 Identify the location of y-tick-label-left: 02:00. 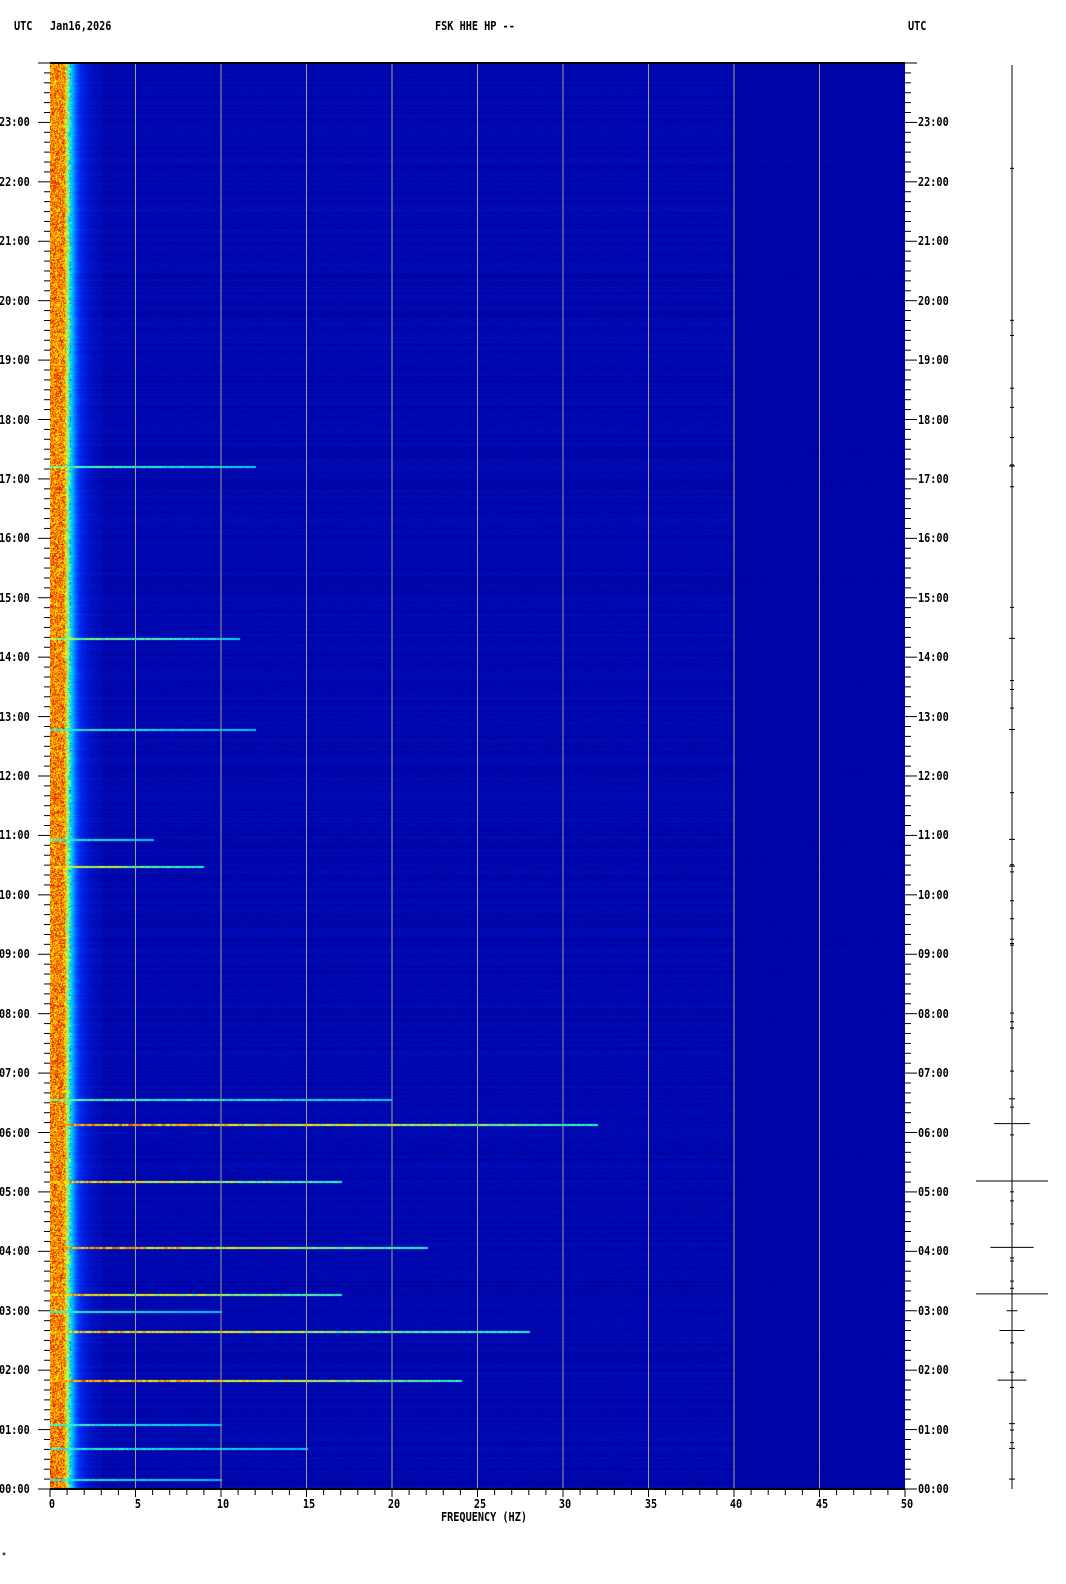
(15, 1370).